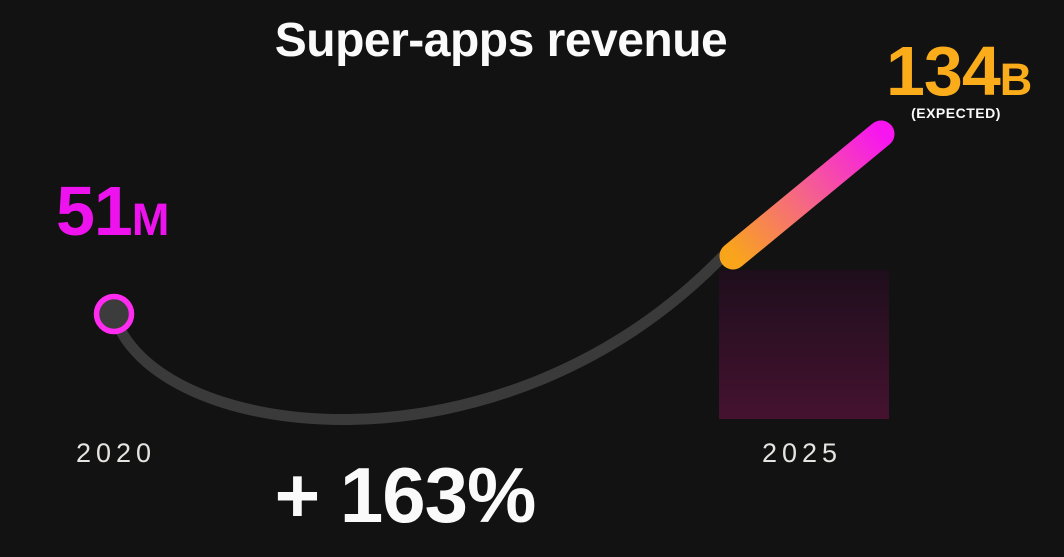  I want to click on trend-segment-projected, so click(807, 195).